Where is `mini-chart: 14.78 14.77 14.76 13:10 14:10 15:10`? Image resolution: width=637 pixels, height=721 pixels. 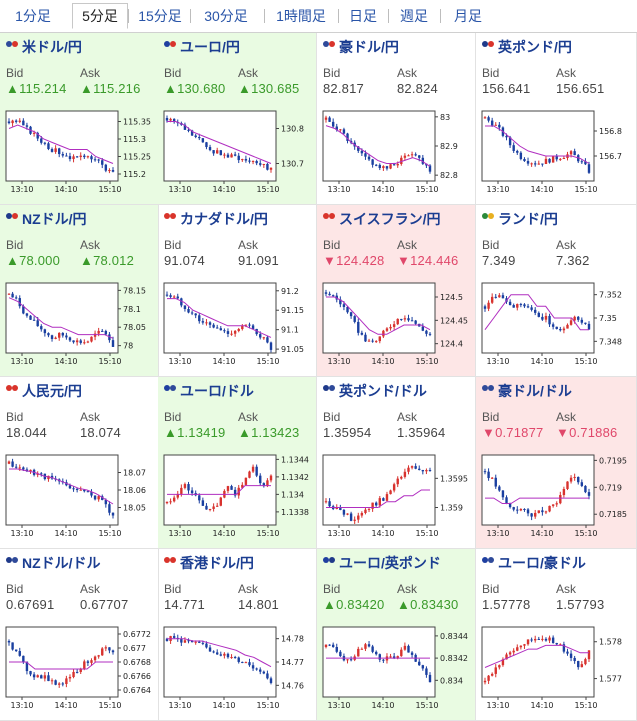
mini-chart: 14.78 14.77 14.76 13:10 14:10 15:10 is located at coordinates (238, 667).